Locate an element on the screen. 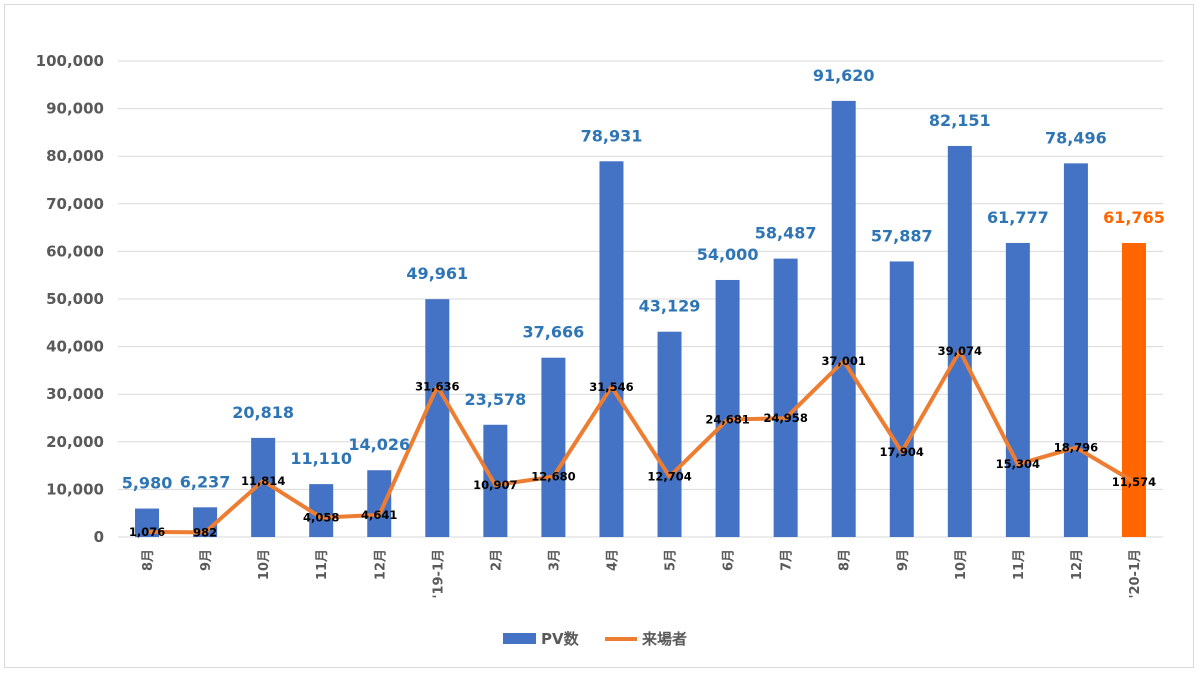 The image size is (1200, 674). pv-bar-label: 6,237 is located at coordinates (205, 481).